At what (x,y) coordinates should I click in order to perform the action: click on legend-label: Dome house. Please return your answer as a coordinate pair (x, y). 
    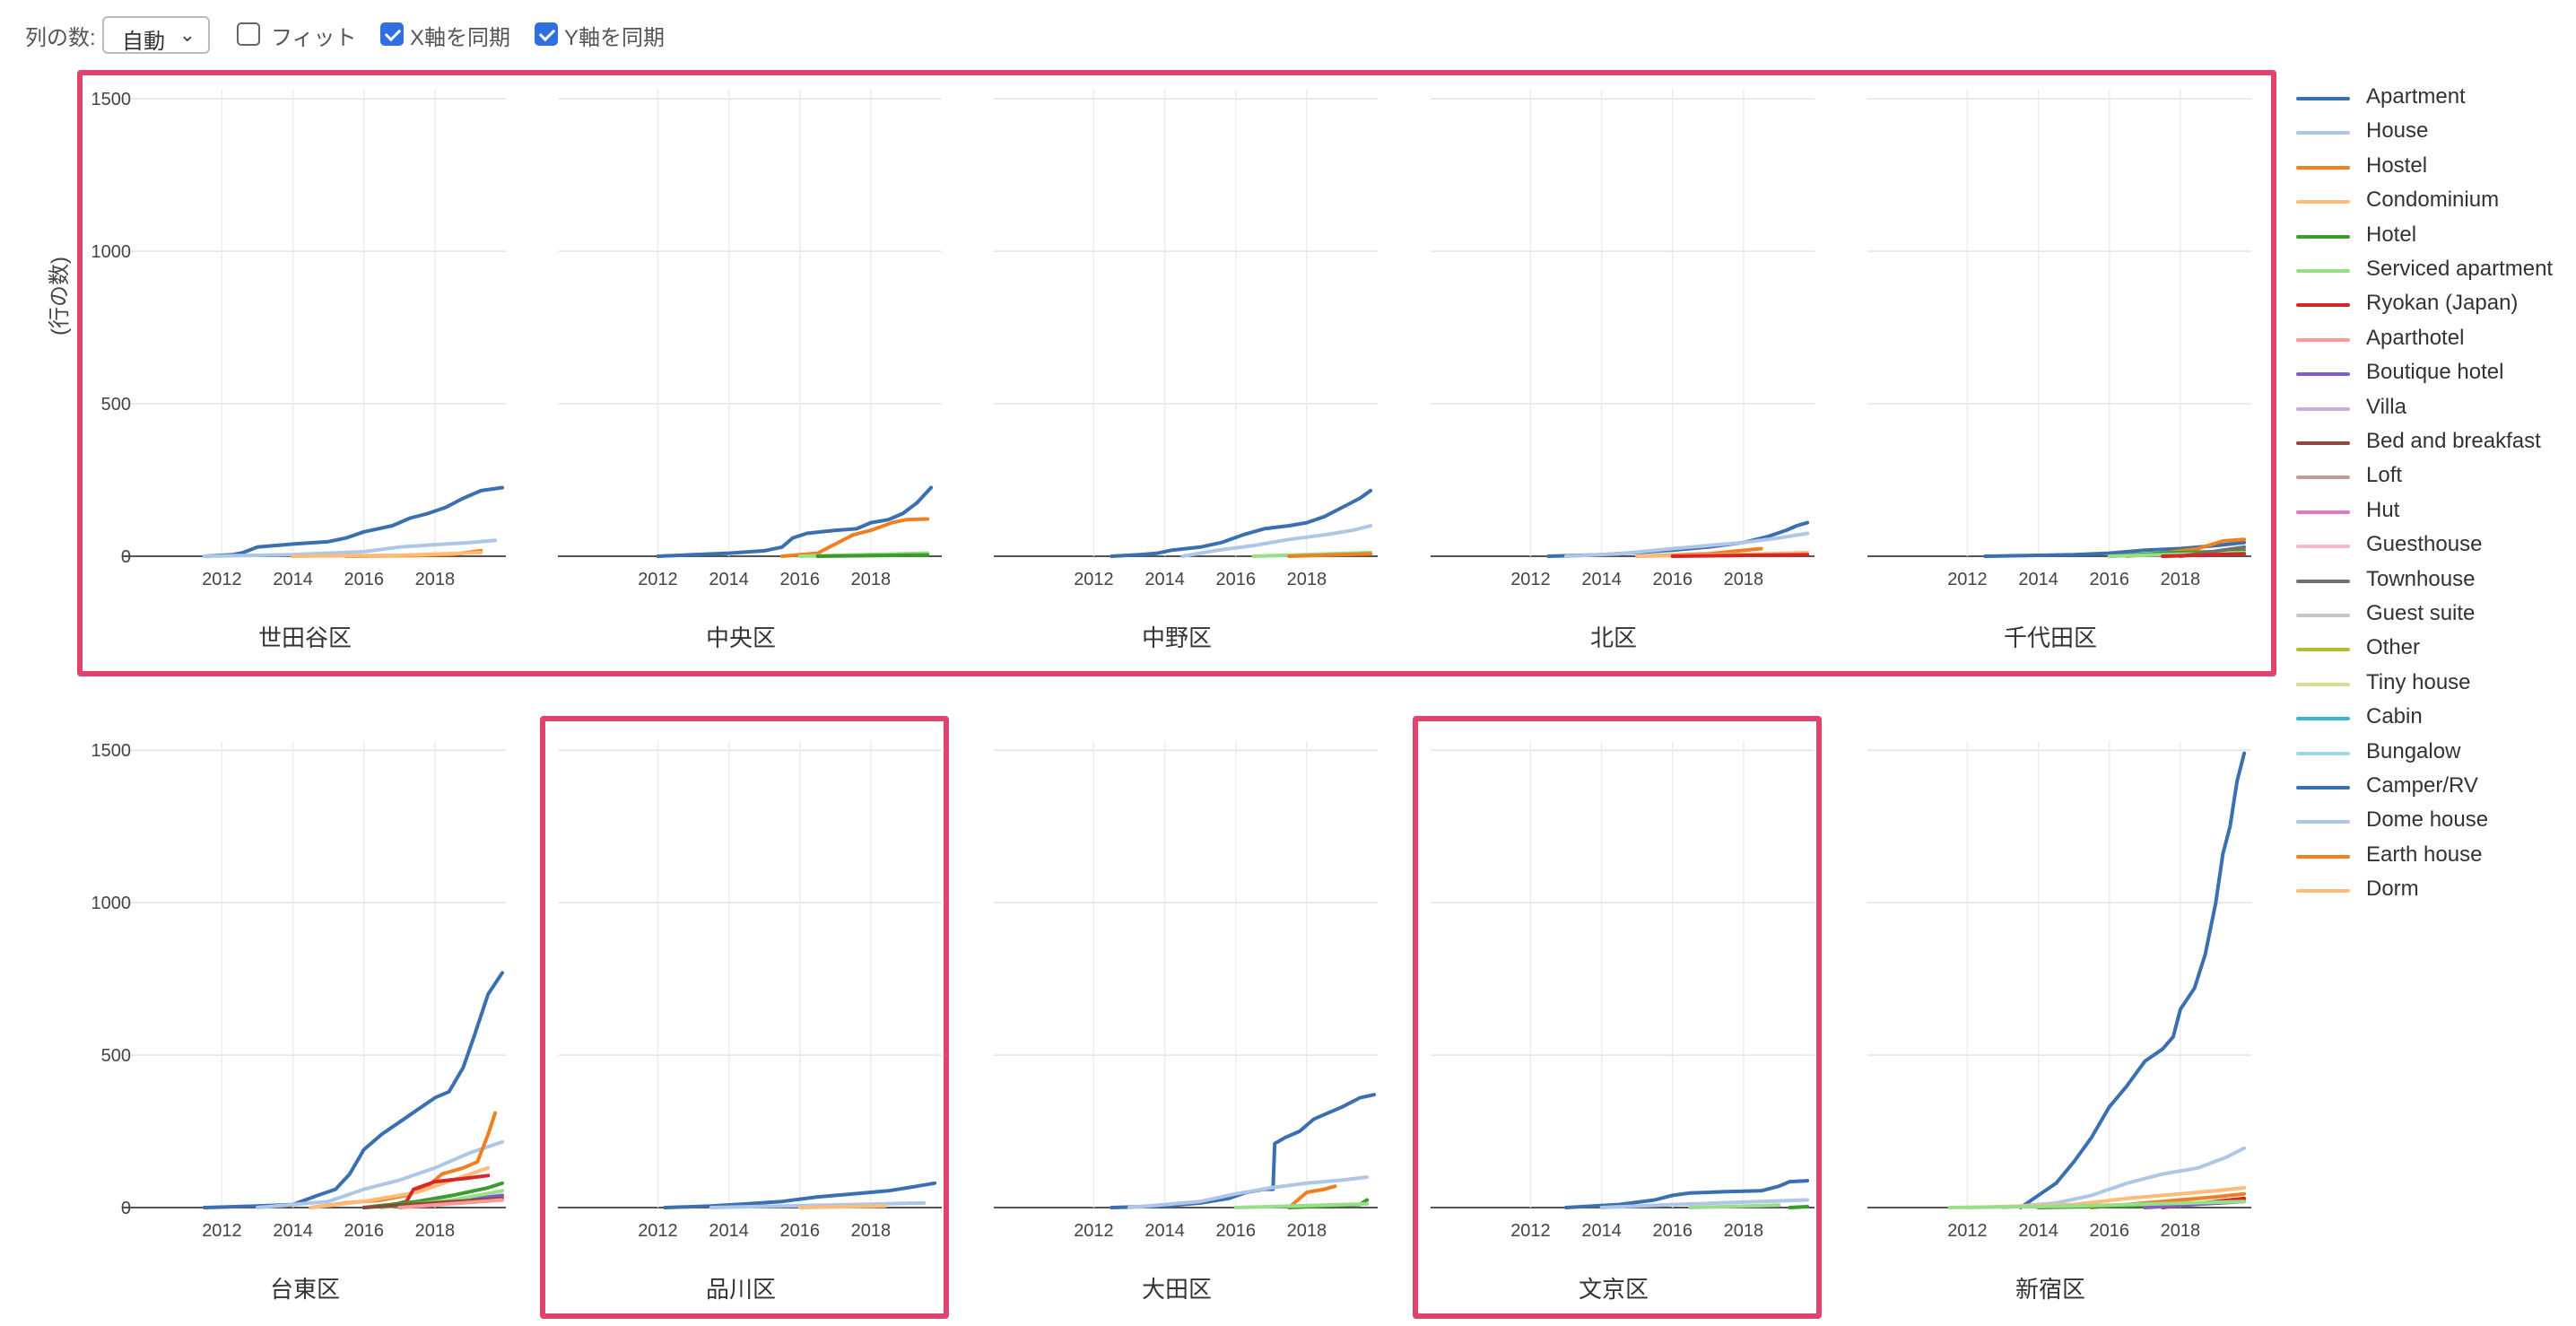
    Looking at the image, I should click on (2427, 820).